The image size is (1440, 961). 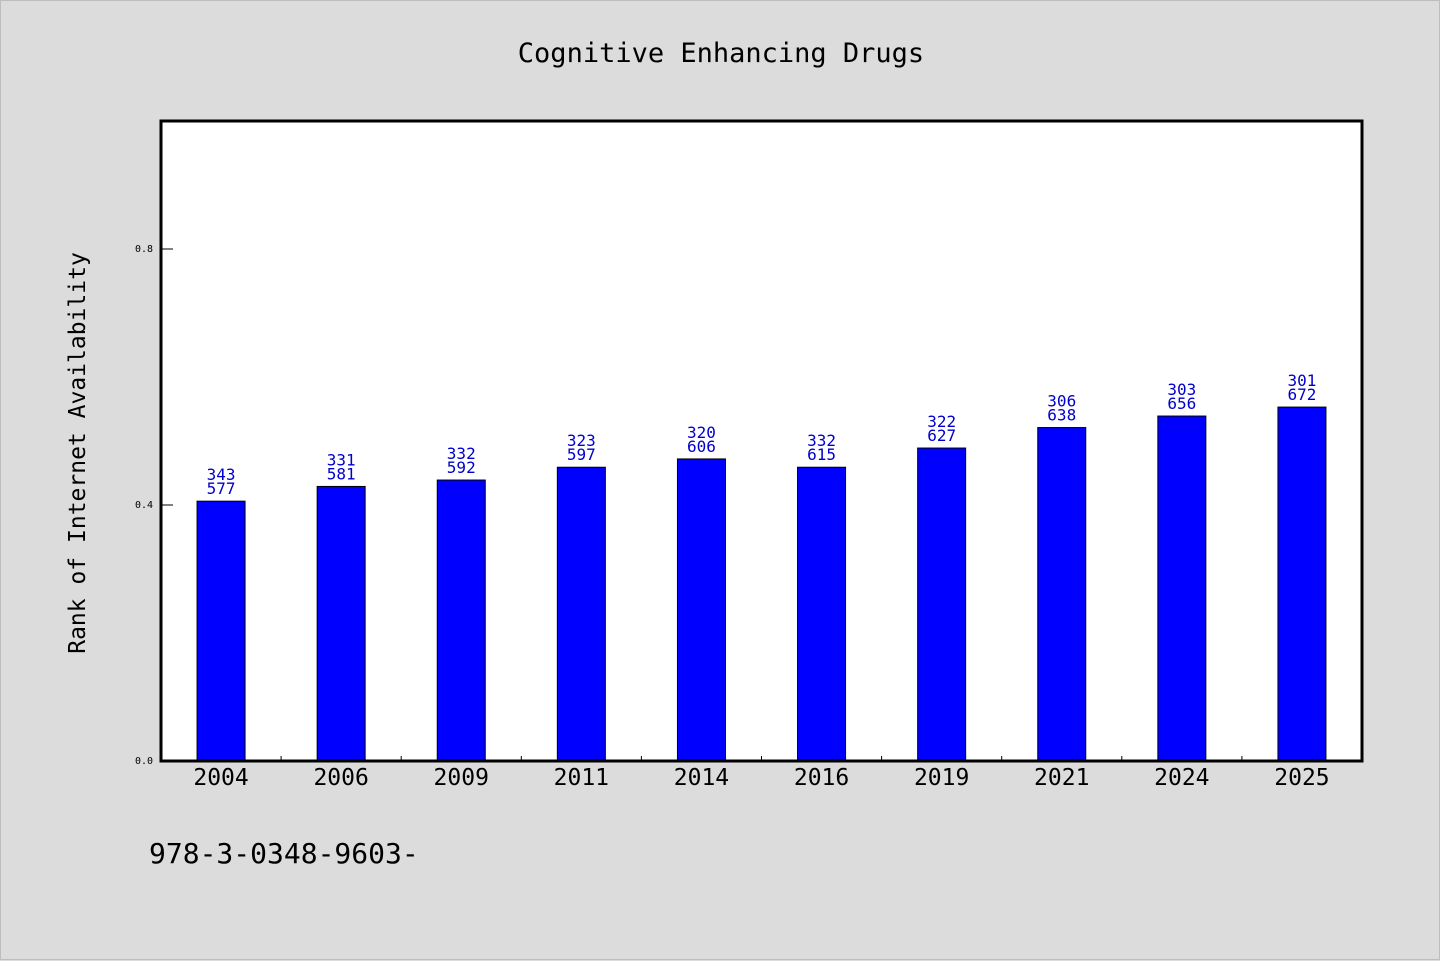 I want to click on x-tick-label: 2014, so click(x=701, y=778).